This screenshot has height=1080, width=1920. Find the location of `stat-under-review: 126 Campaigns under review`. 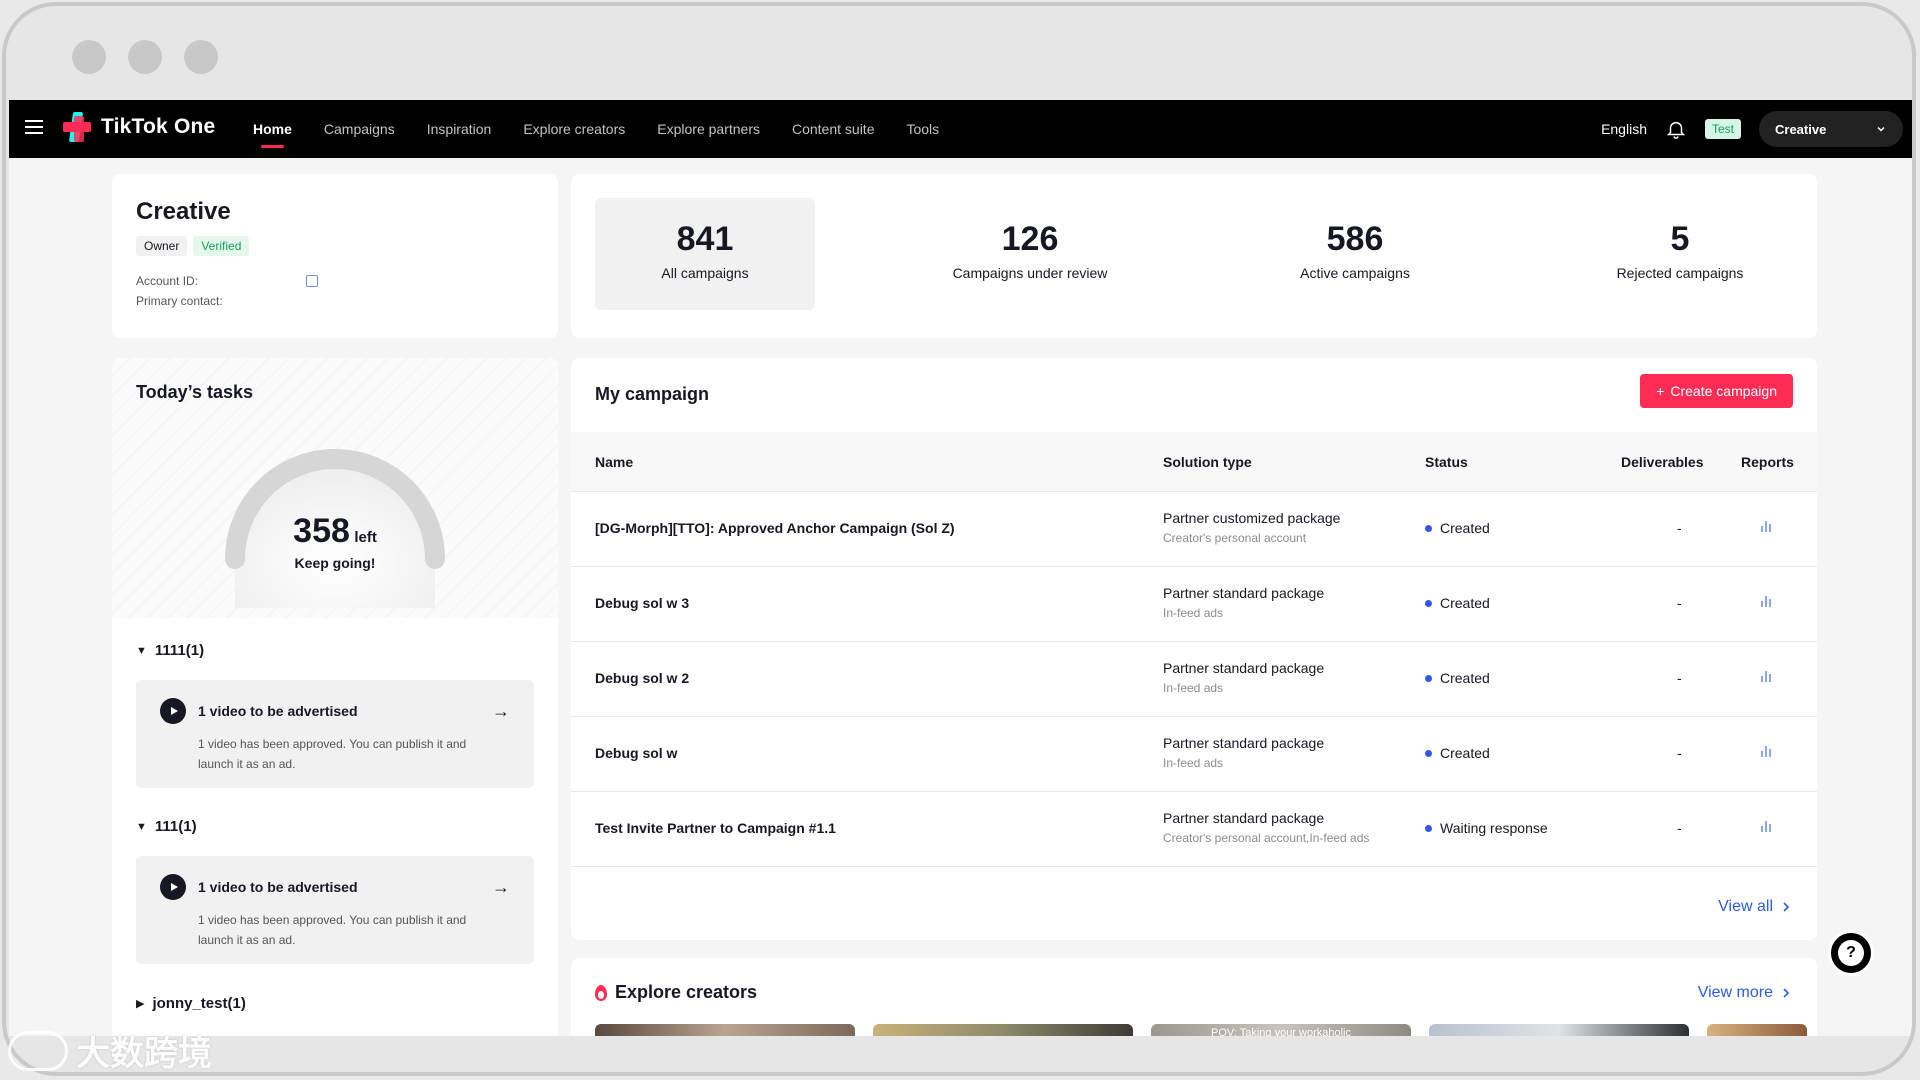

stat-under-review: 126 Campaigns under review is located at coordinates (1030, 254).